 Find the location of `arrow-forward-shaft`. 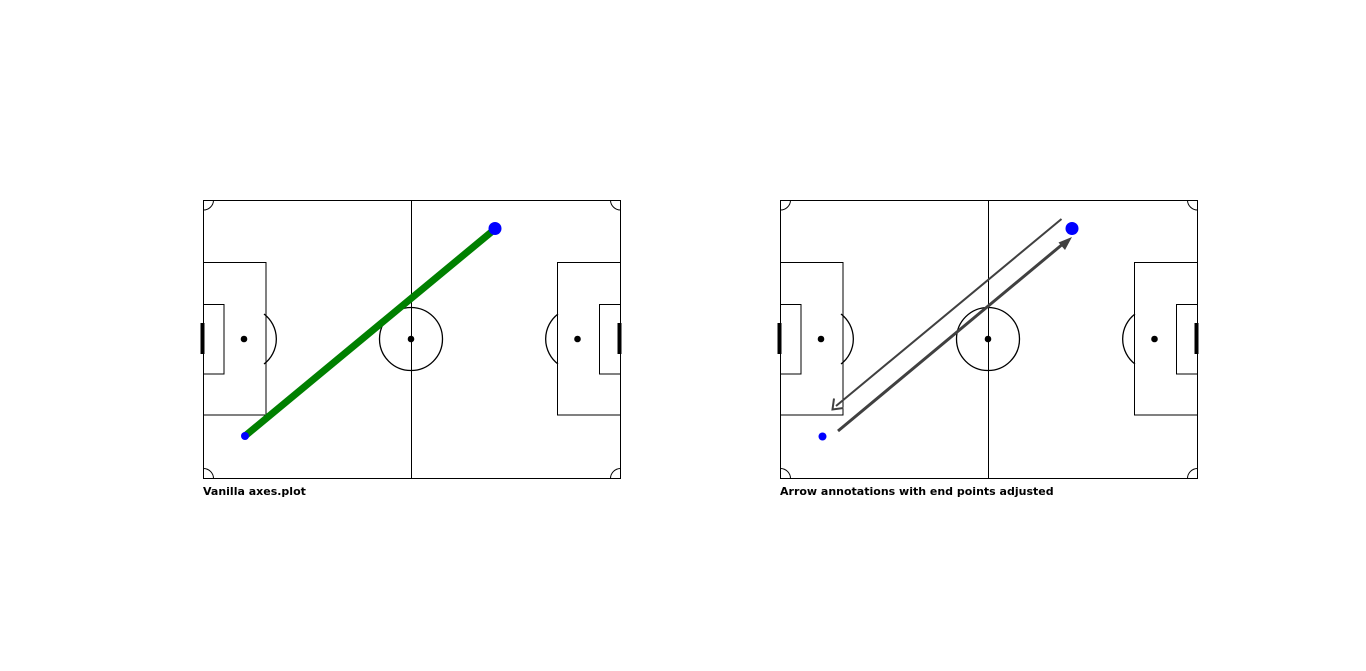

arrow-forward-shaft is located at coordinates (951, 337).